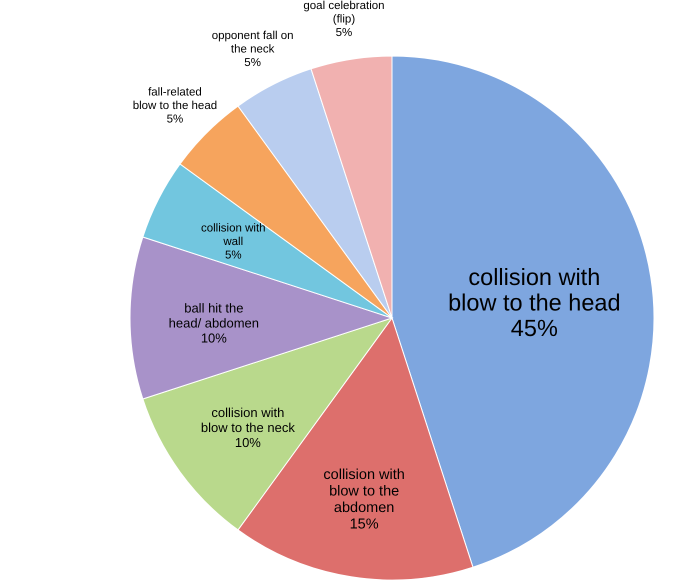  Describe the element at coordinates (233, 235) in the screenshot. I see `slice-label: collision with wall` at that location.